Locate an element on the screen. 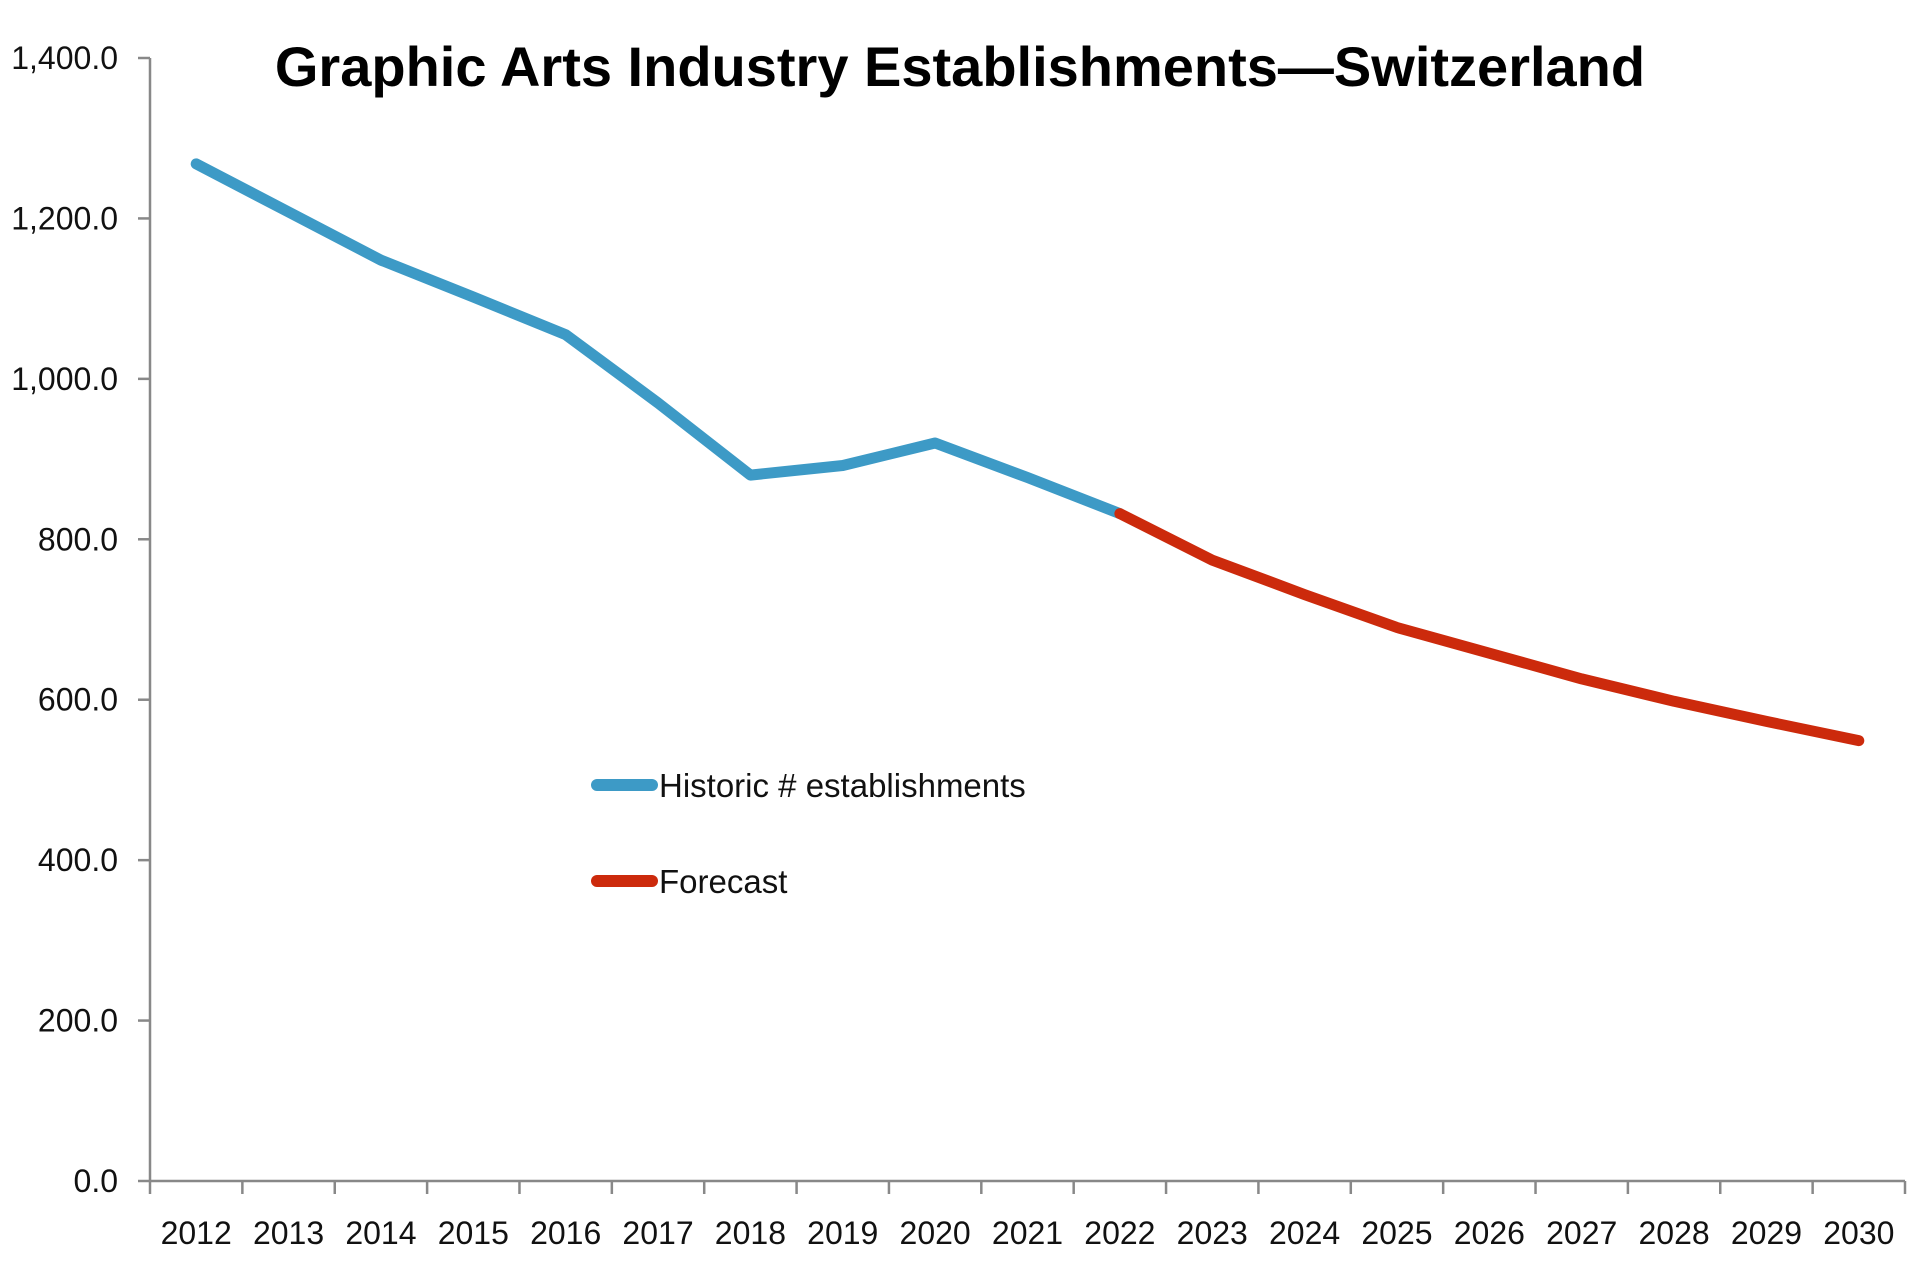 Image resolution: width=1920 pixels, height=1274 pixels. y-tick-label: 400.0 is located at coordinates (78, 860).